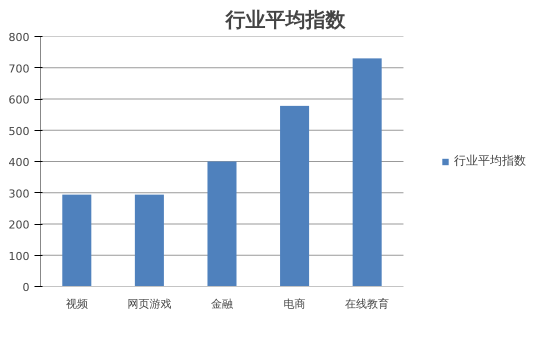 The height and width of the screenshot is (340, 551). Describe the element at coordinates (77, 304) in the screenshot. I see `x-tick-label: 视频` at that location.